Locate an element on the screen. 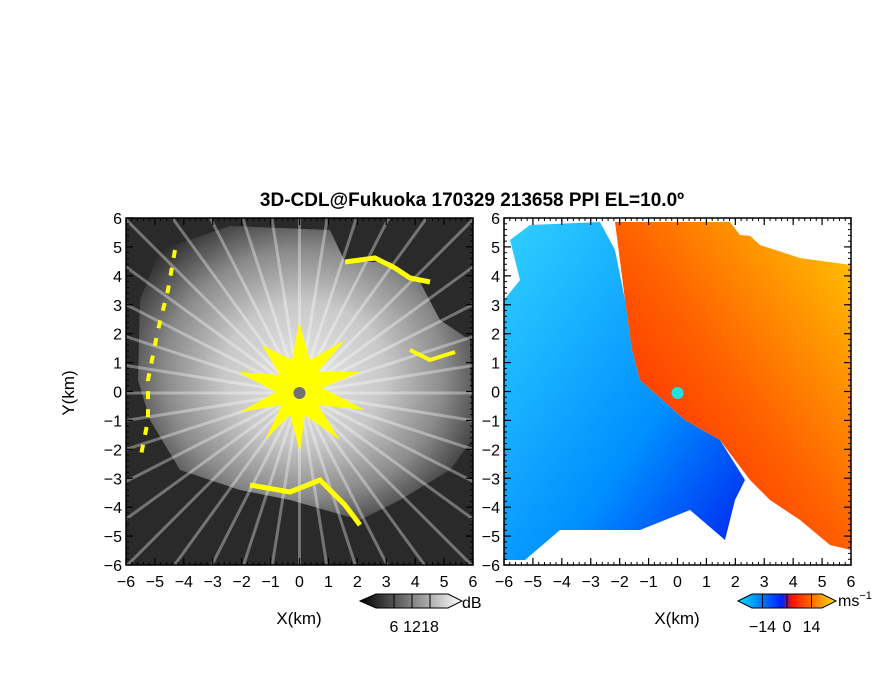  colorbar-tick-label: −14 is located at coordinates (762, 627).